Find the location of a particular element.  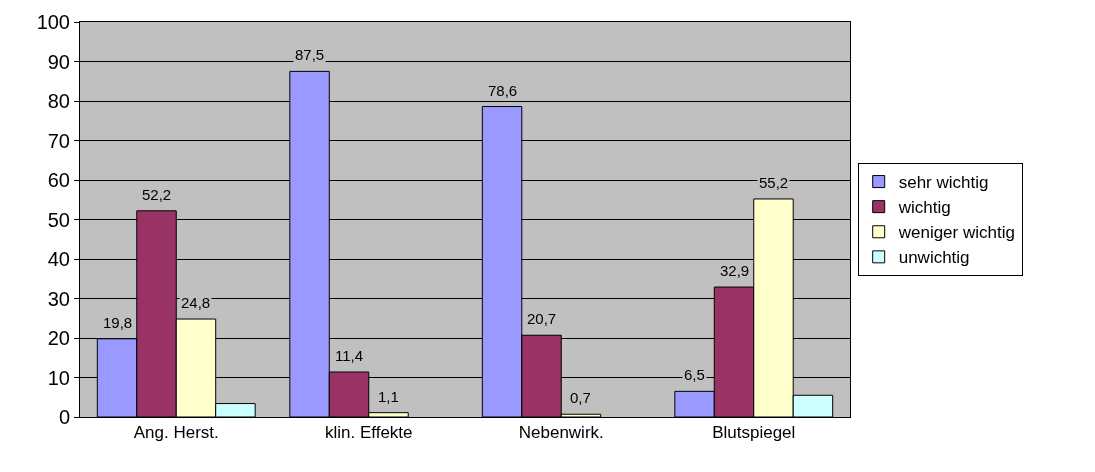

data-label: 87,5 is located at coordinates (310, 54).